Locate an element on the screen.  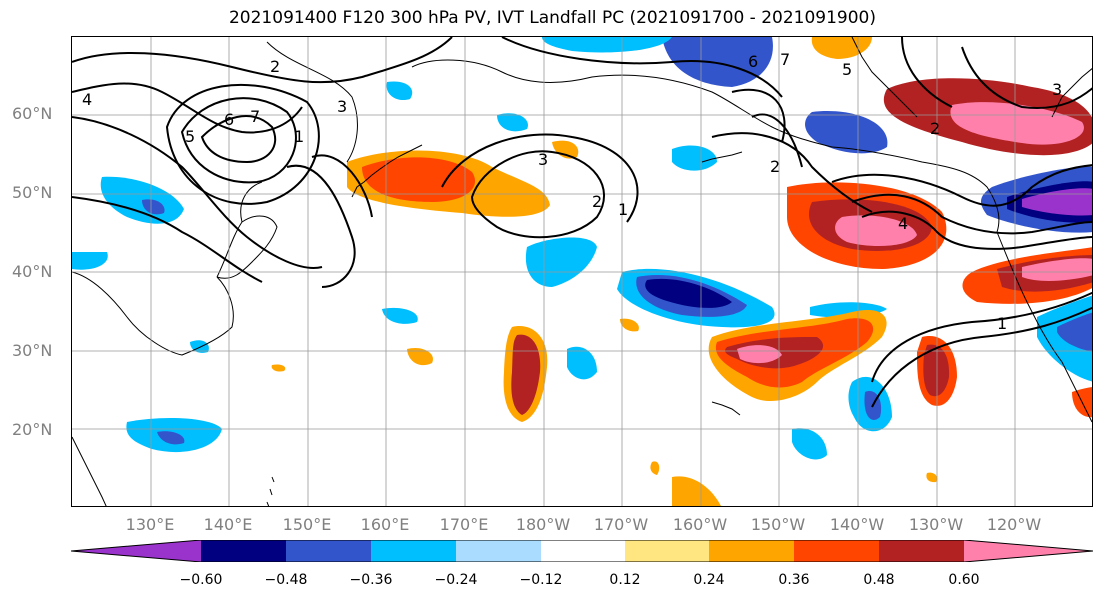
lat-label-40n: 40°N is located at coordinates (32, 271).